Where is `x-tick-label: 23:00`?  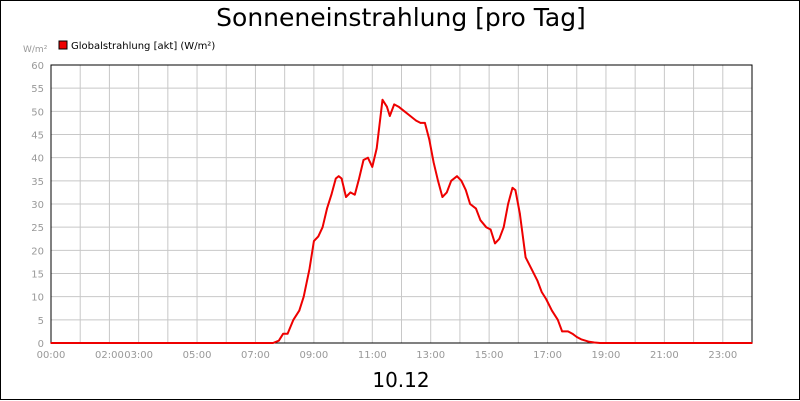 x-tick-label: 23:00 is located at coordinates (722, 355).